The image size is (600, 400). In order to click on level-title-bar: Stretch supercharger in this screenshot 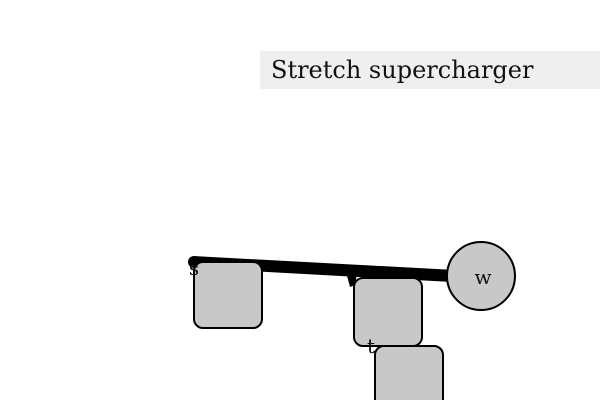, I will do `click(430, 70)`.